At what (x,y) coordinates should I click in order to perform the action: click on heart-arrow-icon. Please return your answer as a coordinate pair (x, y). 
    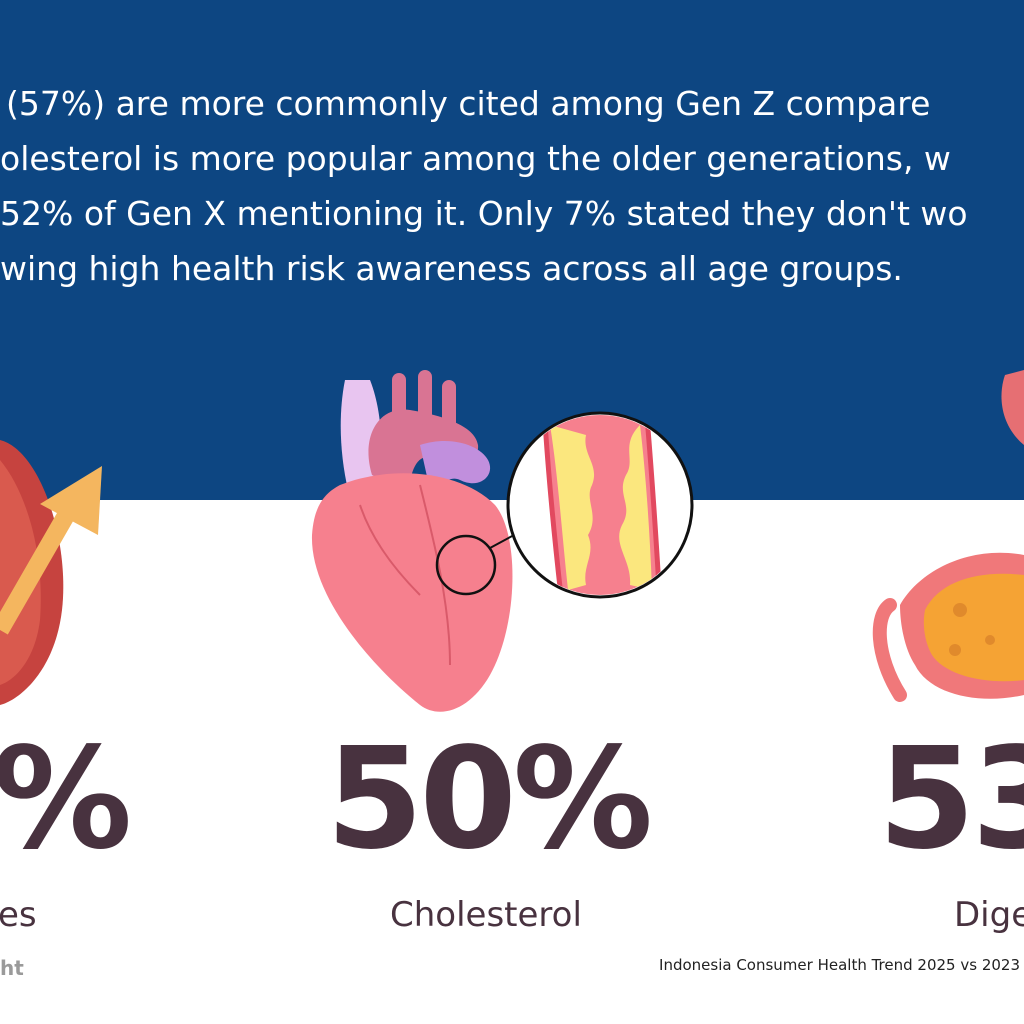
    Looking at the image, I should click on (51, 572).